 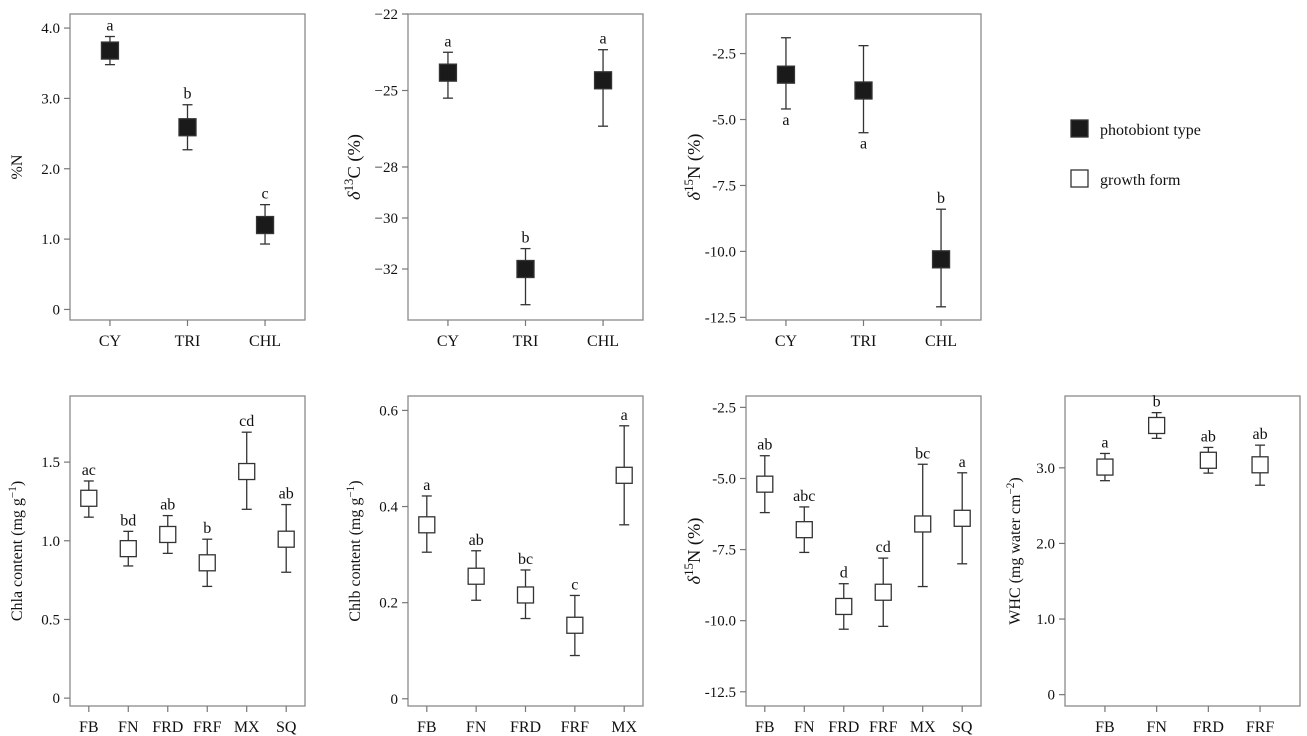 I want to click on significance-letter: cd, so click(x=883, y=547).